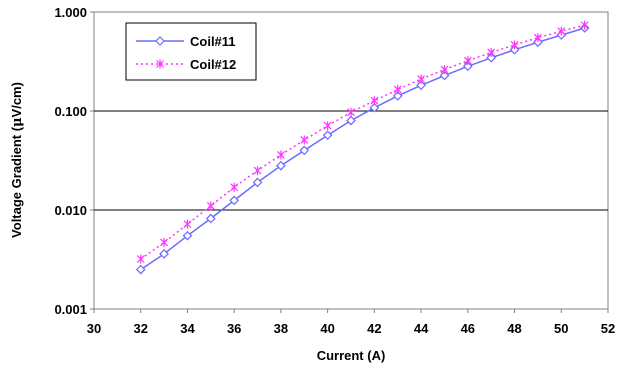 This screenshot has width=630, height=372. What do you see at coordinates (351, 322) in the screenshot?
I see `x-axis-ticks: 30 32 34 36 38 40 42 44 46 48 50 52` at bounding box center [351, 322].